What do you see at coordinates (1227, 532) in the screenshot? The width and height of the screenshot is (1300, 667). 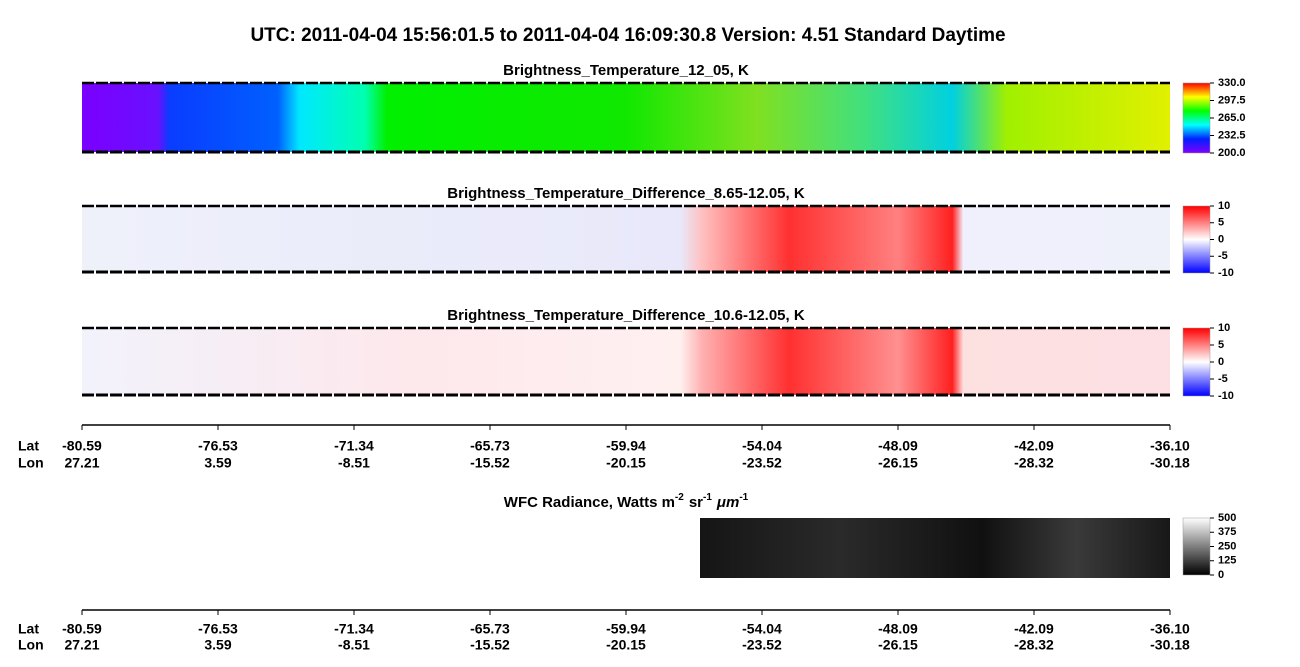 I see `colorbar-tick-label: 375` at bounding box center [1227, 532].